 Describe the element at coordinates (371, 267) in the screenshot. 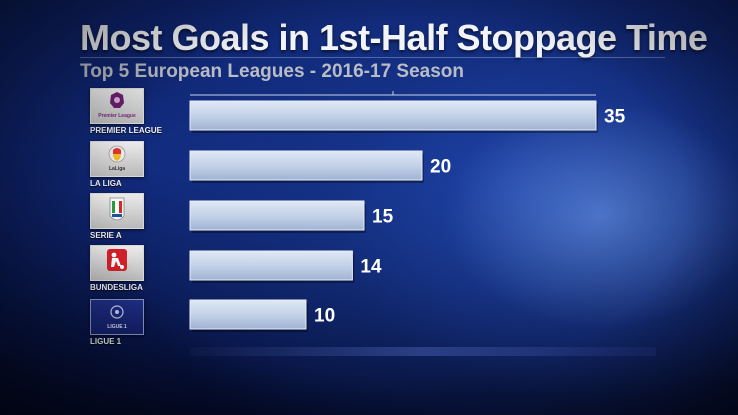

I see `bar-value-label: 14` at that location.